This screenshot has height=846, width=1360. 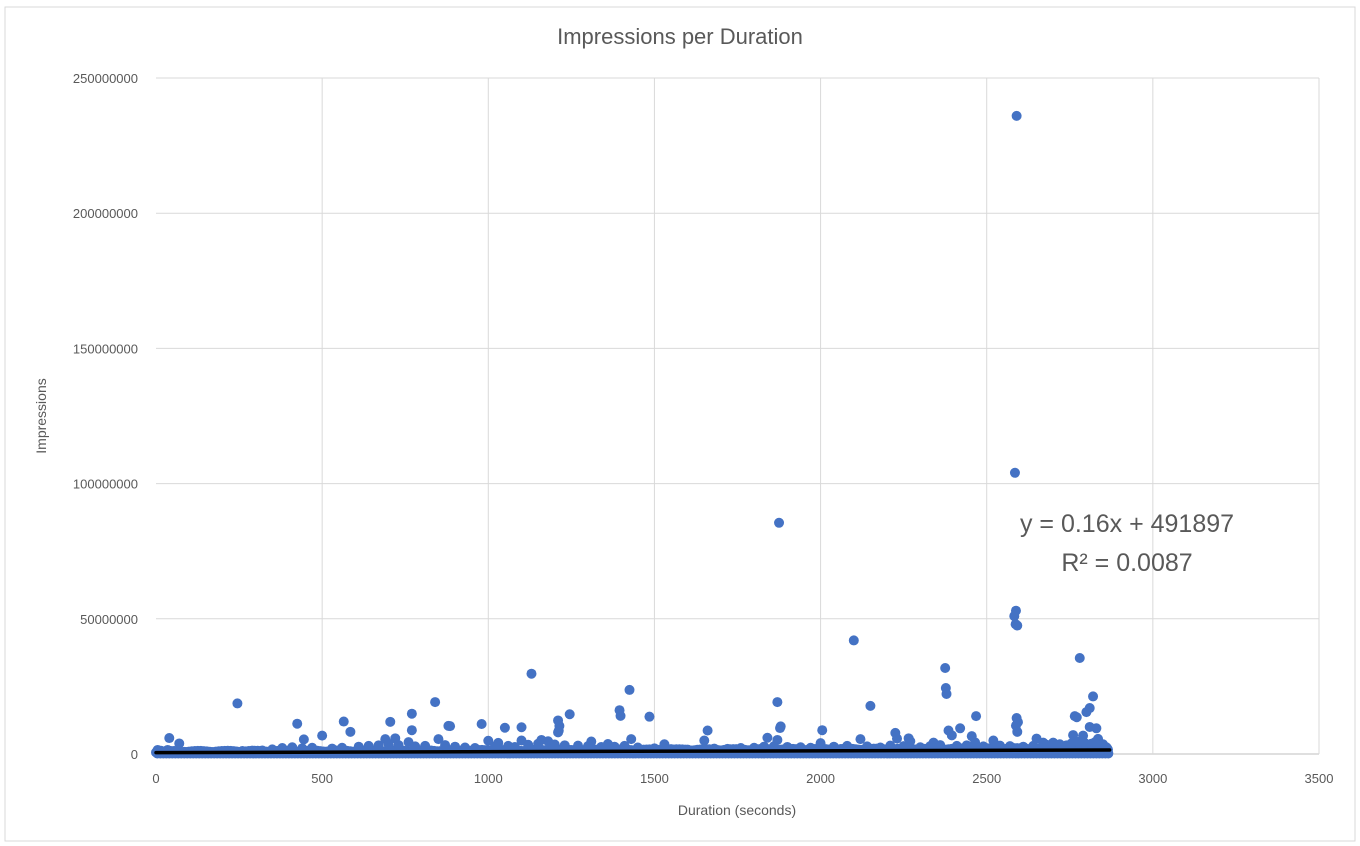 I want to click on x-tick-label: 1000, so click(x=488, y=778).